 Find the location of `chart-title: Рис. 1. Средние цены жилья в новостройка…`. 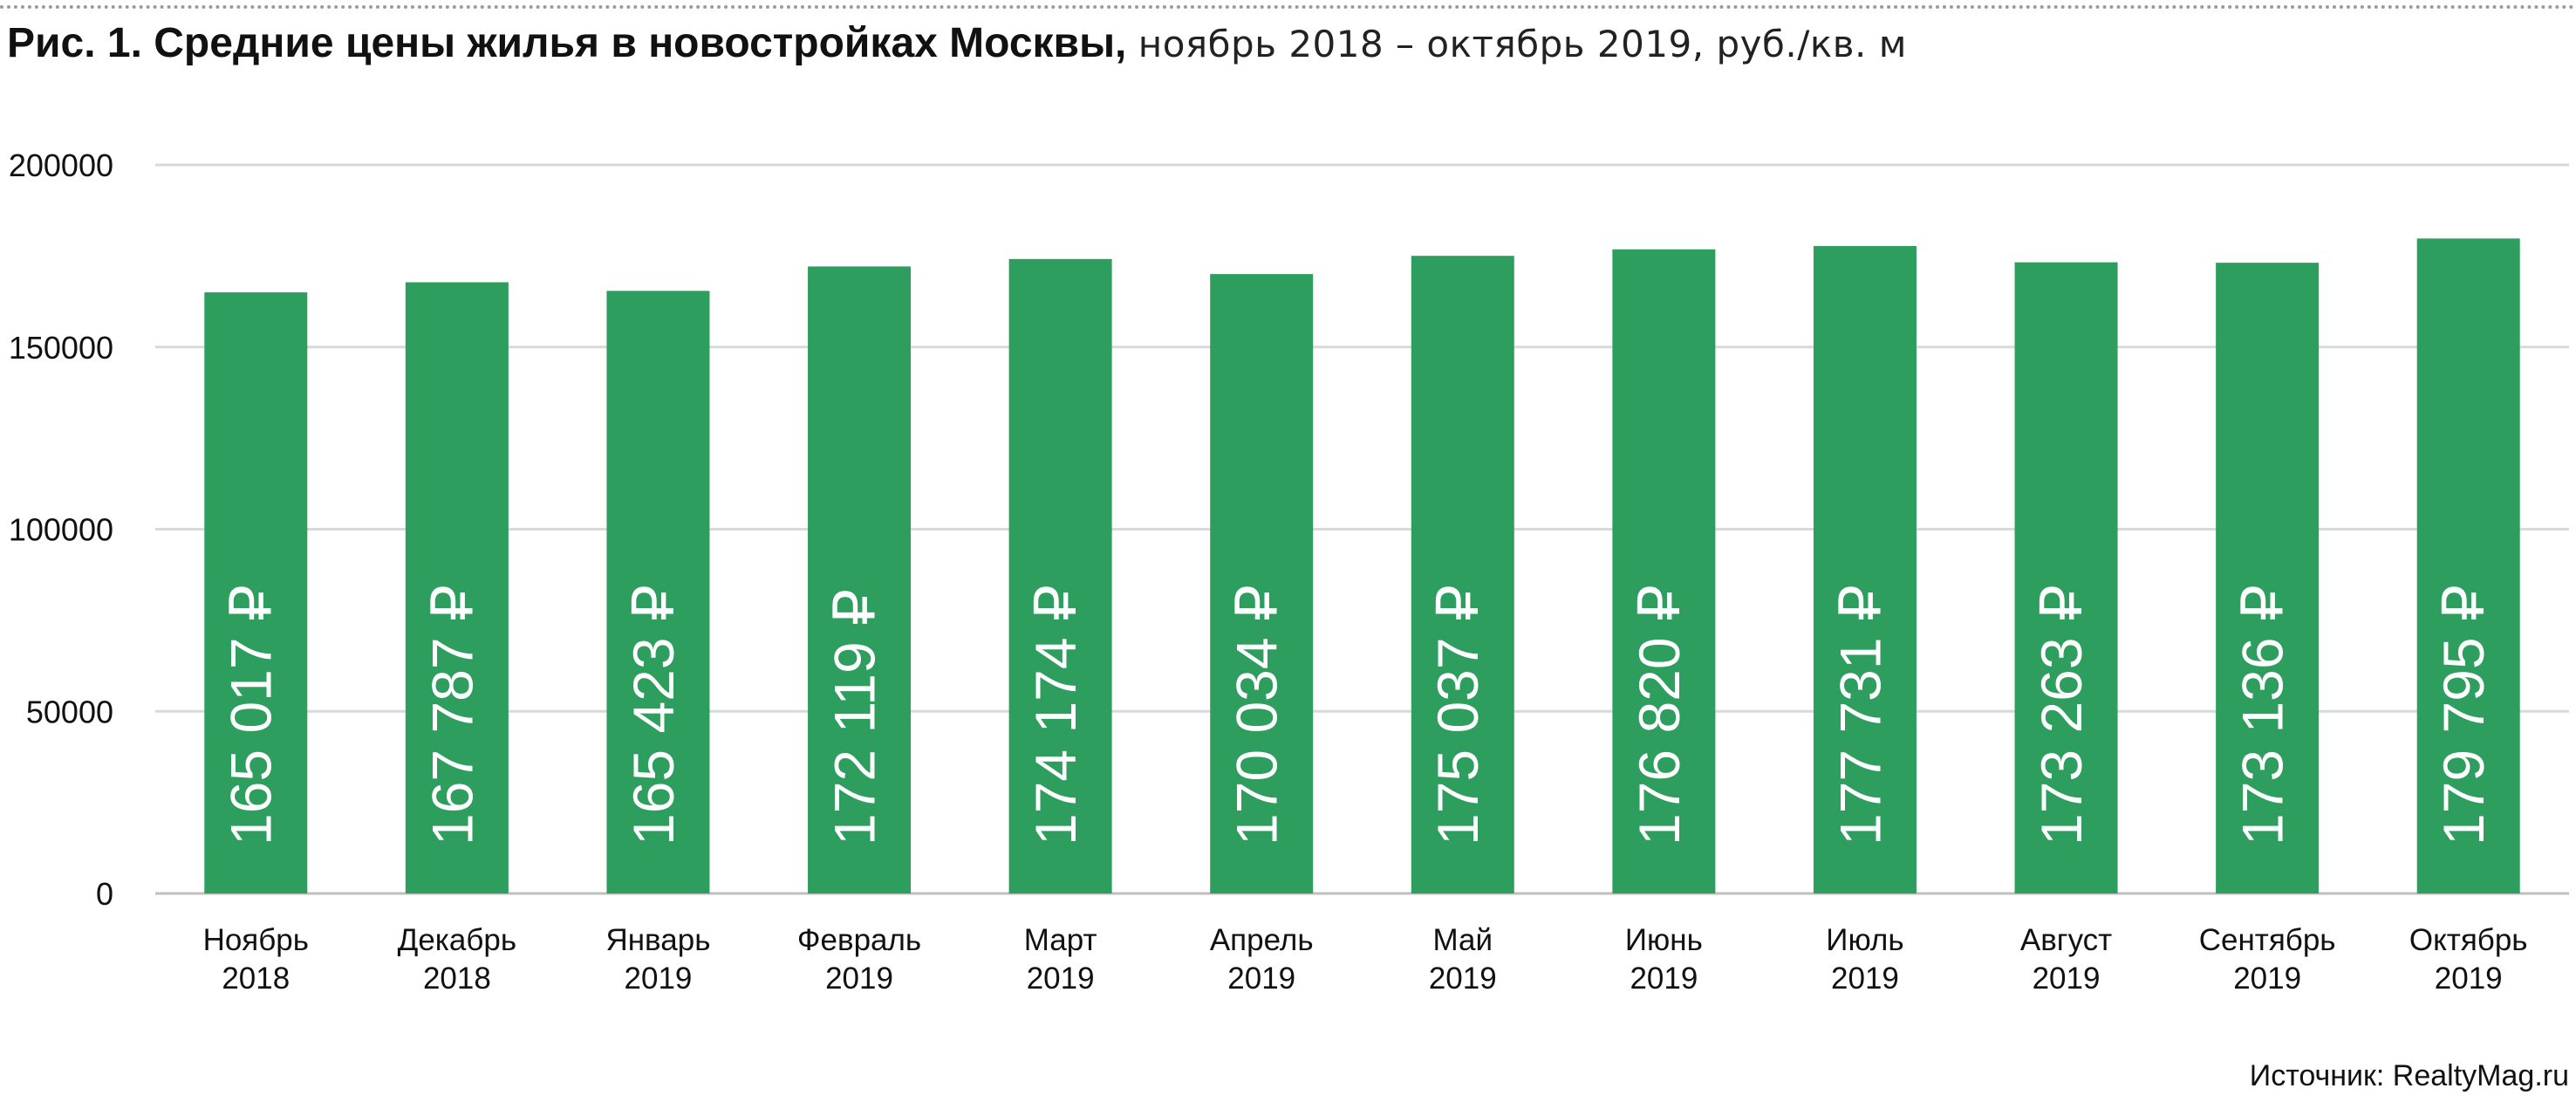

chart-title: Рис. 1. Средние цены жилья в новостройка… is located at coordinates (957, 44).